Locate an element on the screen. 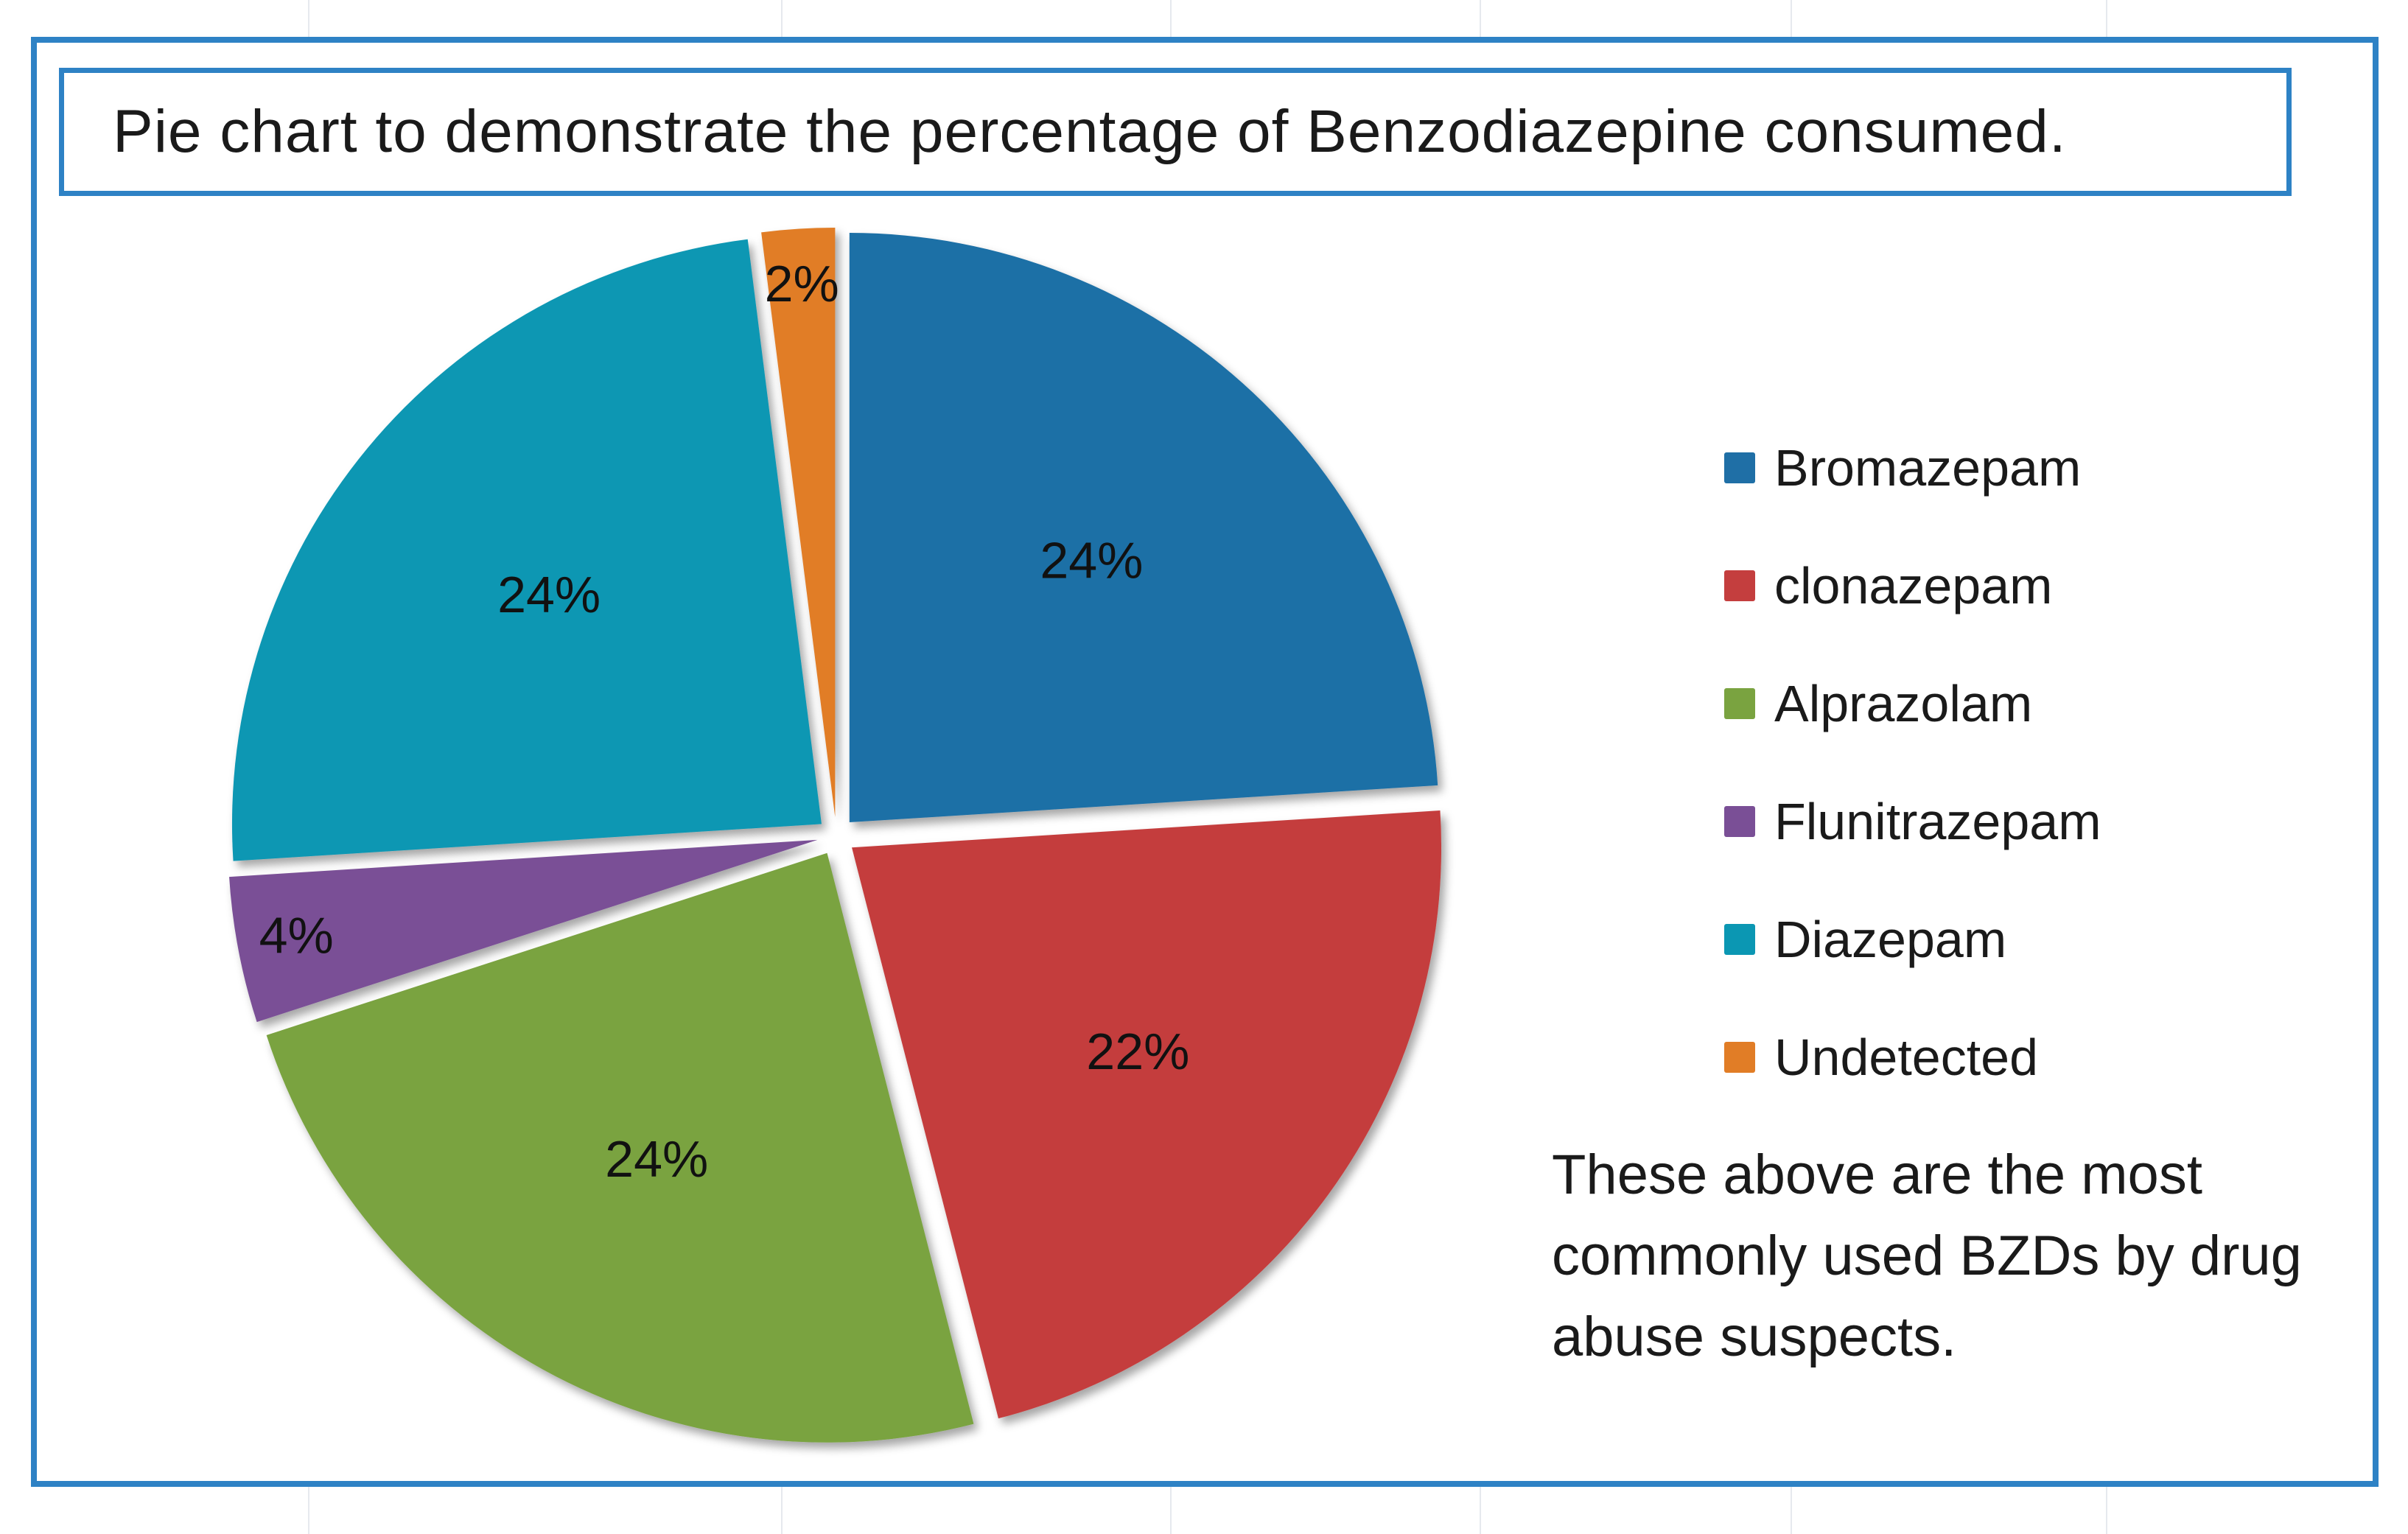 This screenshot has width=2408, height=1534. legend-label: clonazepam is located at coordinates (1913, 585).